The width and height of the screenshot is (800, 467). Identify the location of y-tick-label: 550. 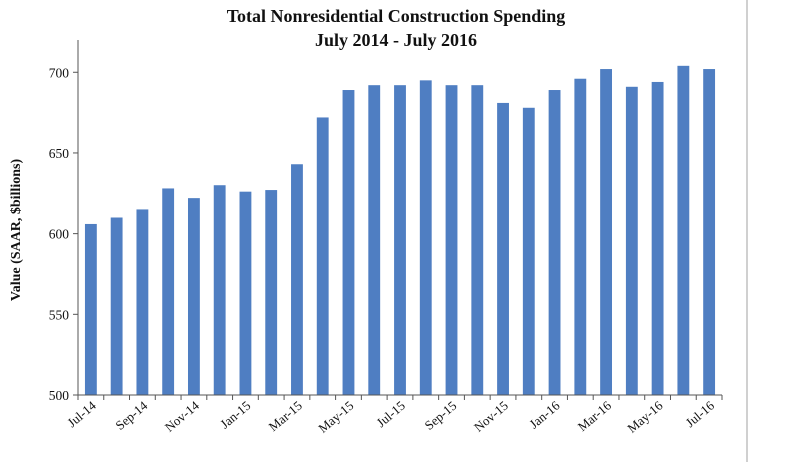
(59, 314).